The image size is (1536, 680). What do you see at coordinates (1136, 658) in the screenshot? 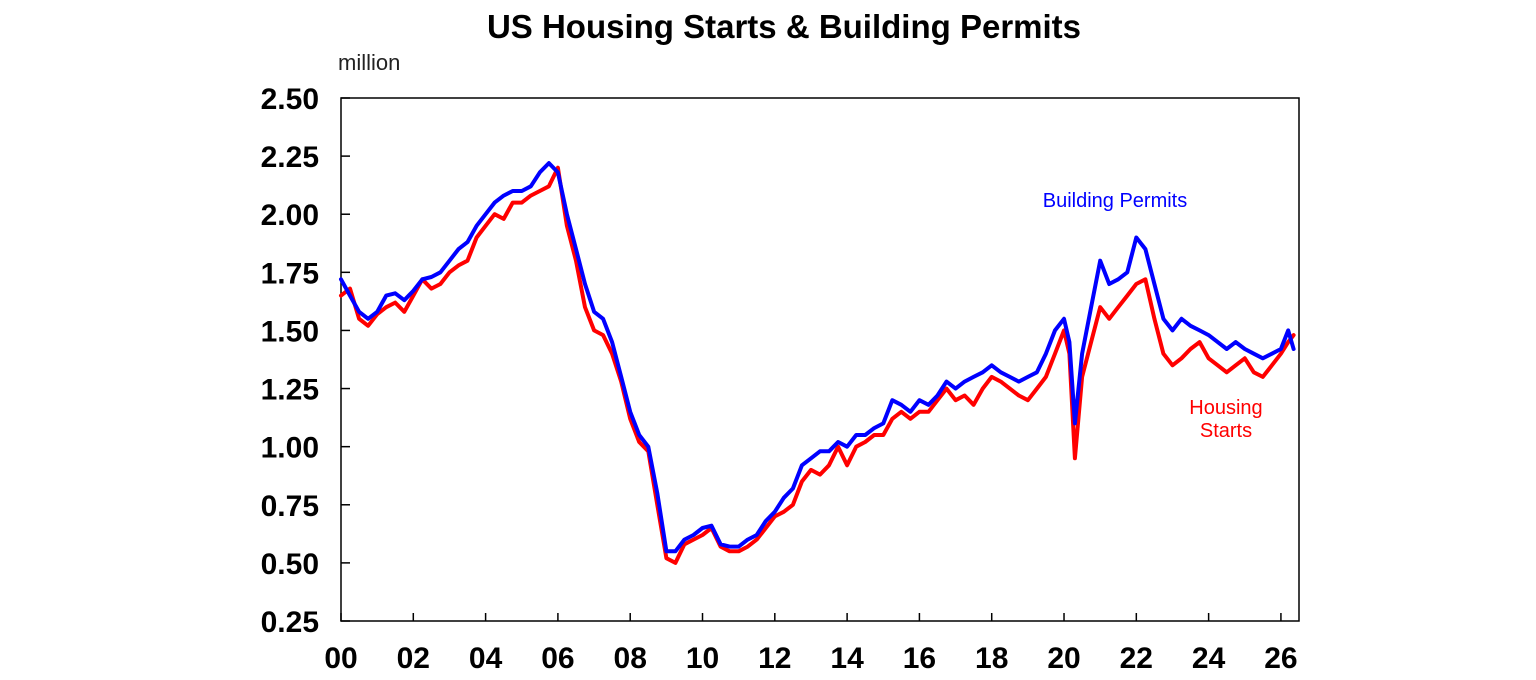
I see `x-tick-label: 22` at bounding box center [1136, 658].